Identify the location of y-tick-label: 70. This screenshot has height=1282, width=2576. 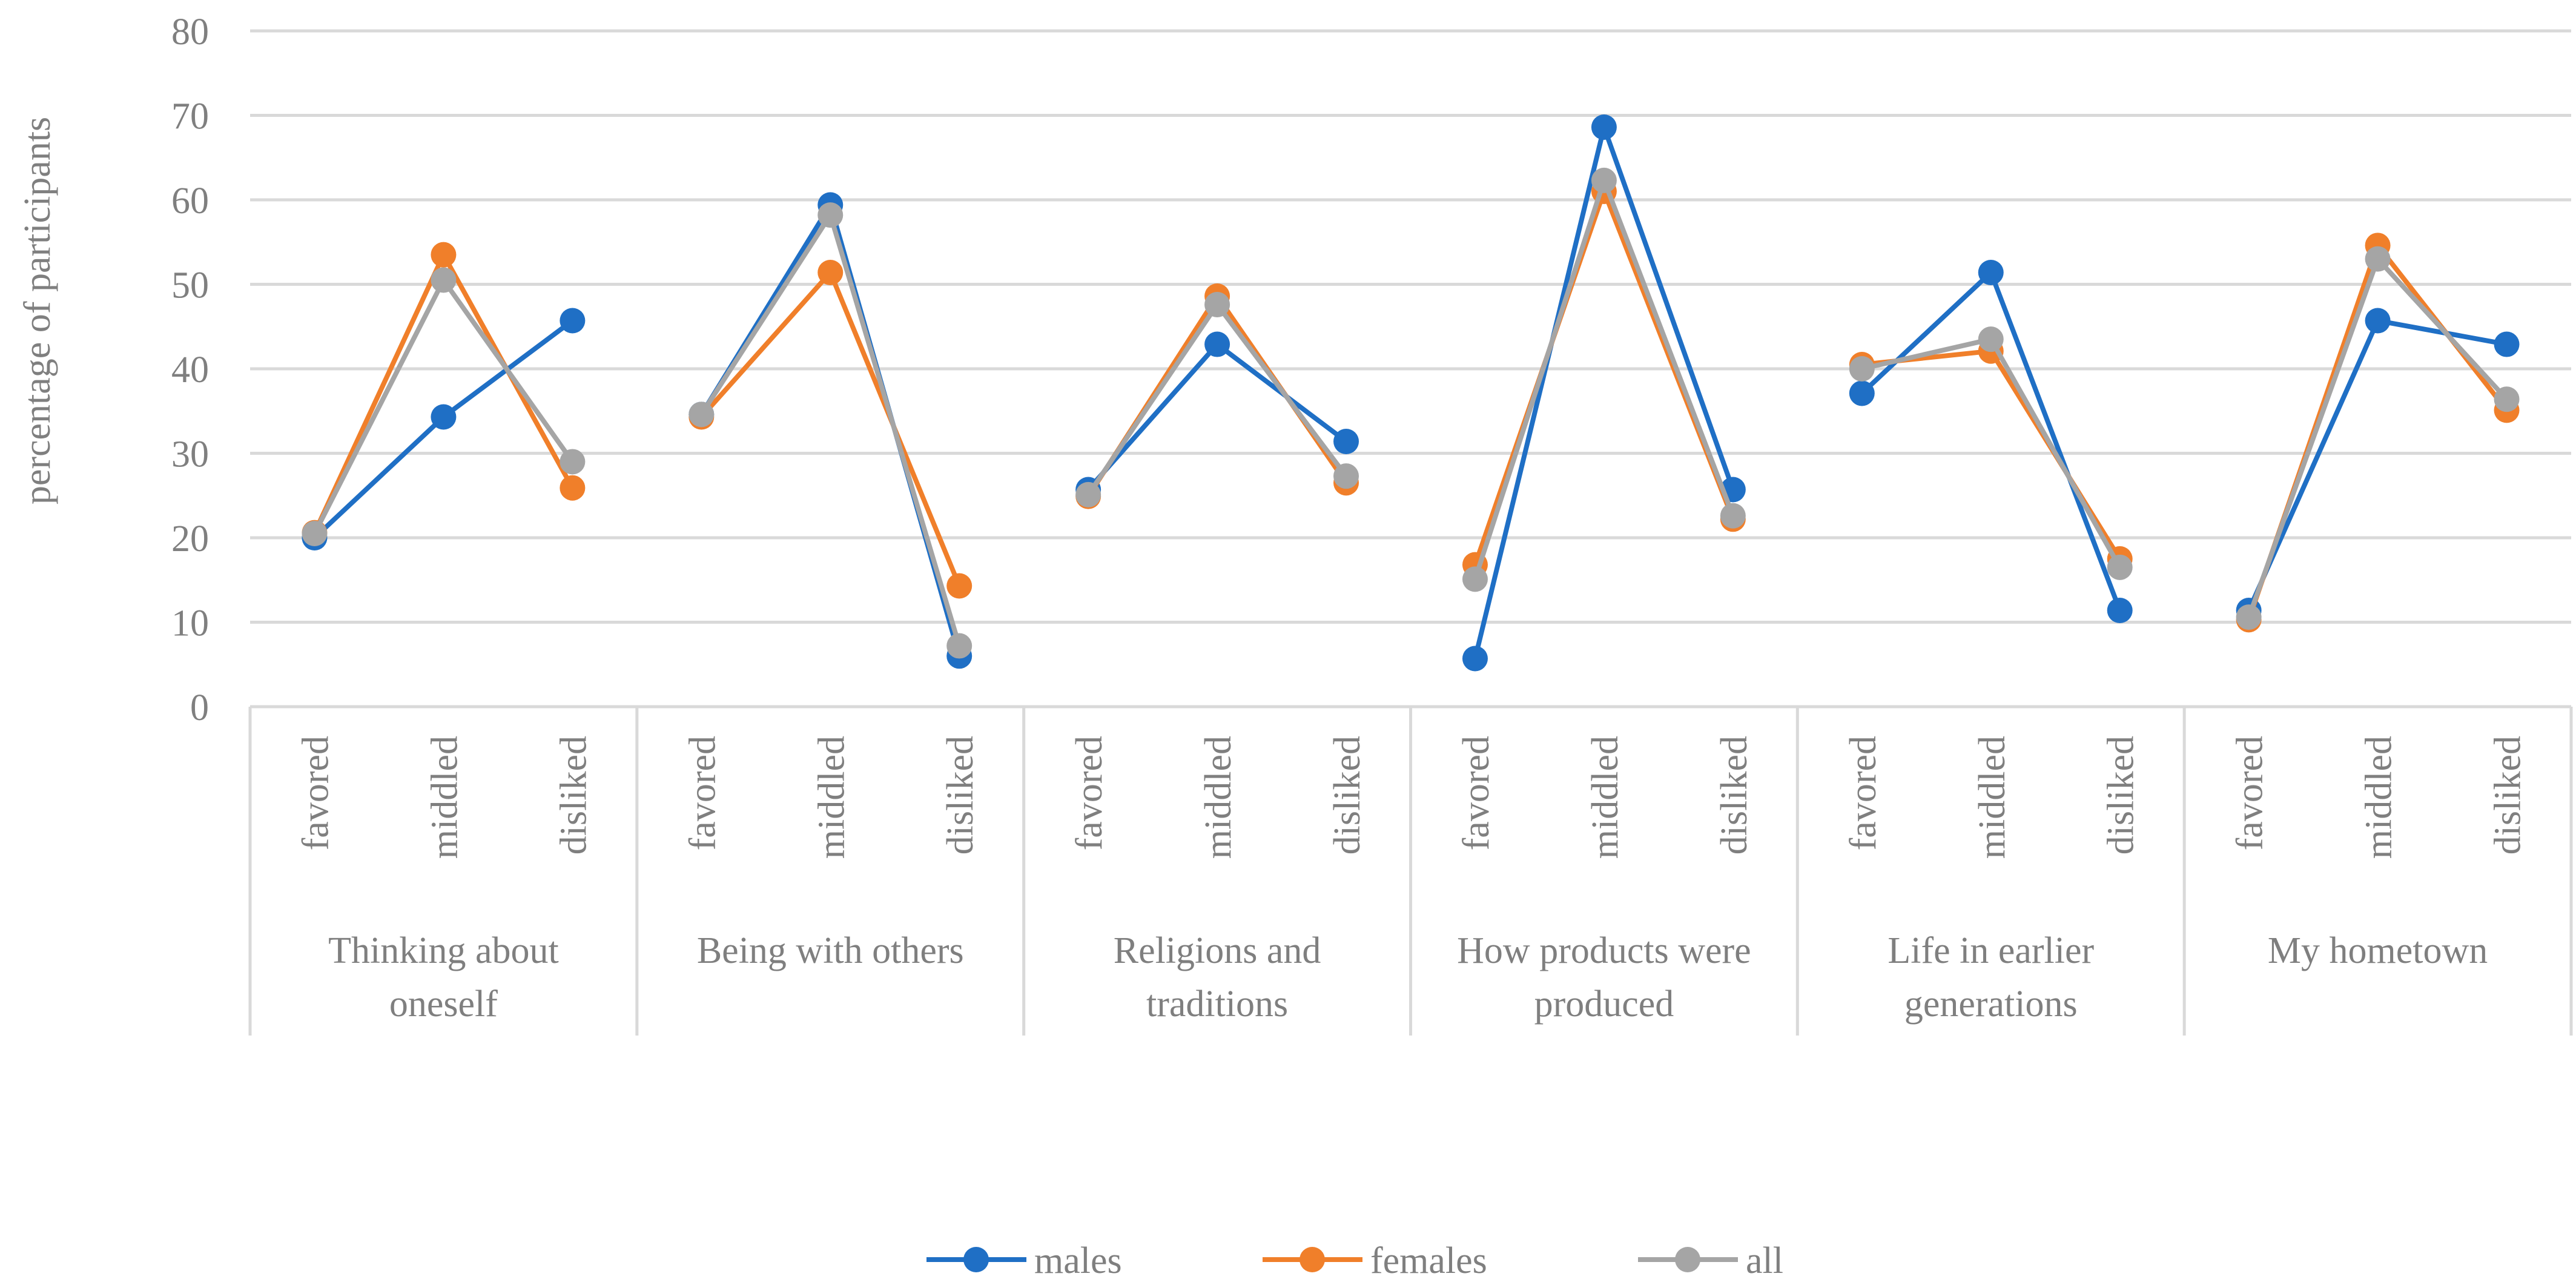
(190, 116).